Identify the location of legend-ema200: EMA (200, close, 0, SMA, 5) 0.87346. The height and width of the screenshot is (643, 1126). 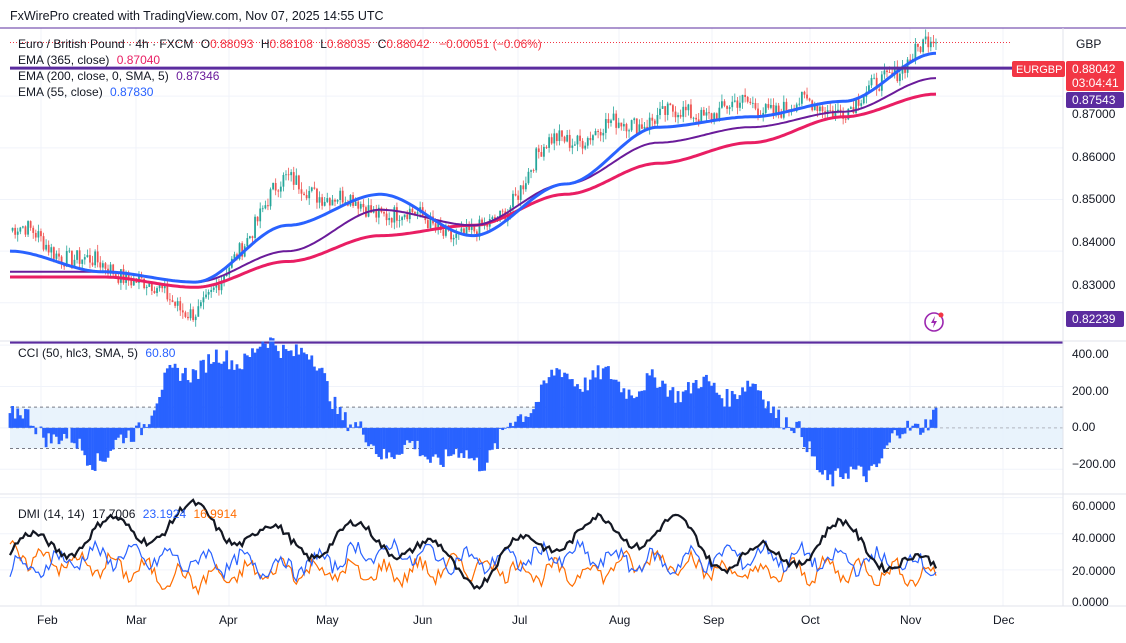
(119, 76).